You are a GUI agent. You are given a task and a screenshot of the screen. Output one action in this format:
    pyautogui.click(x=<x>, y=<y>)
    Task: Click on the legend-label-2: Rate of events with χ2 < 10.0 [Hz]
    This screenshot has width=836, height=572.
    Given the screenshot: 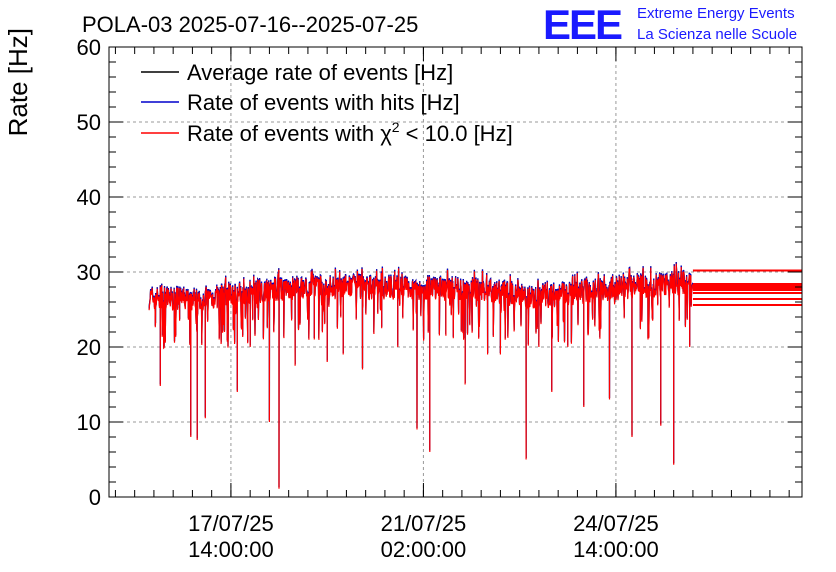 What is the action you would take?
    pyautogui.click(x=350, y=132)
    